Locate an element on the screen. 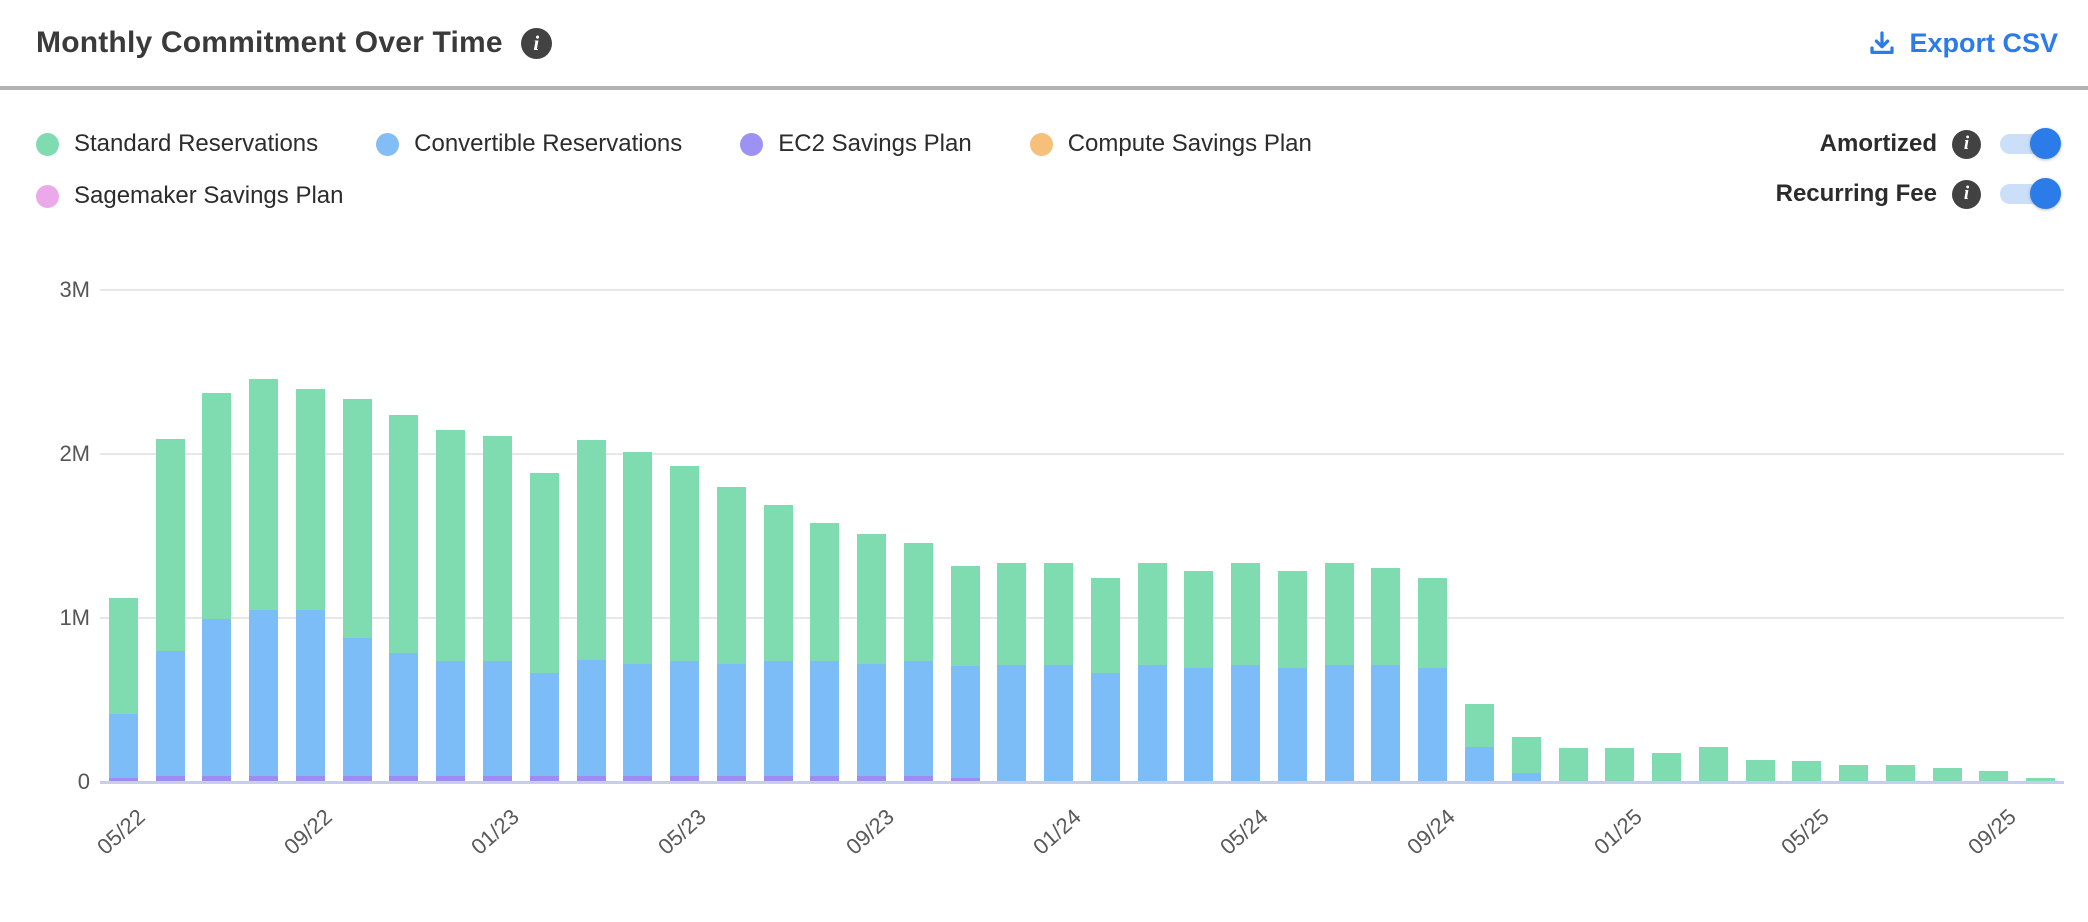  legend-dot is located at coordinates (47, 196).